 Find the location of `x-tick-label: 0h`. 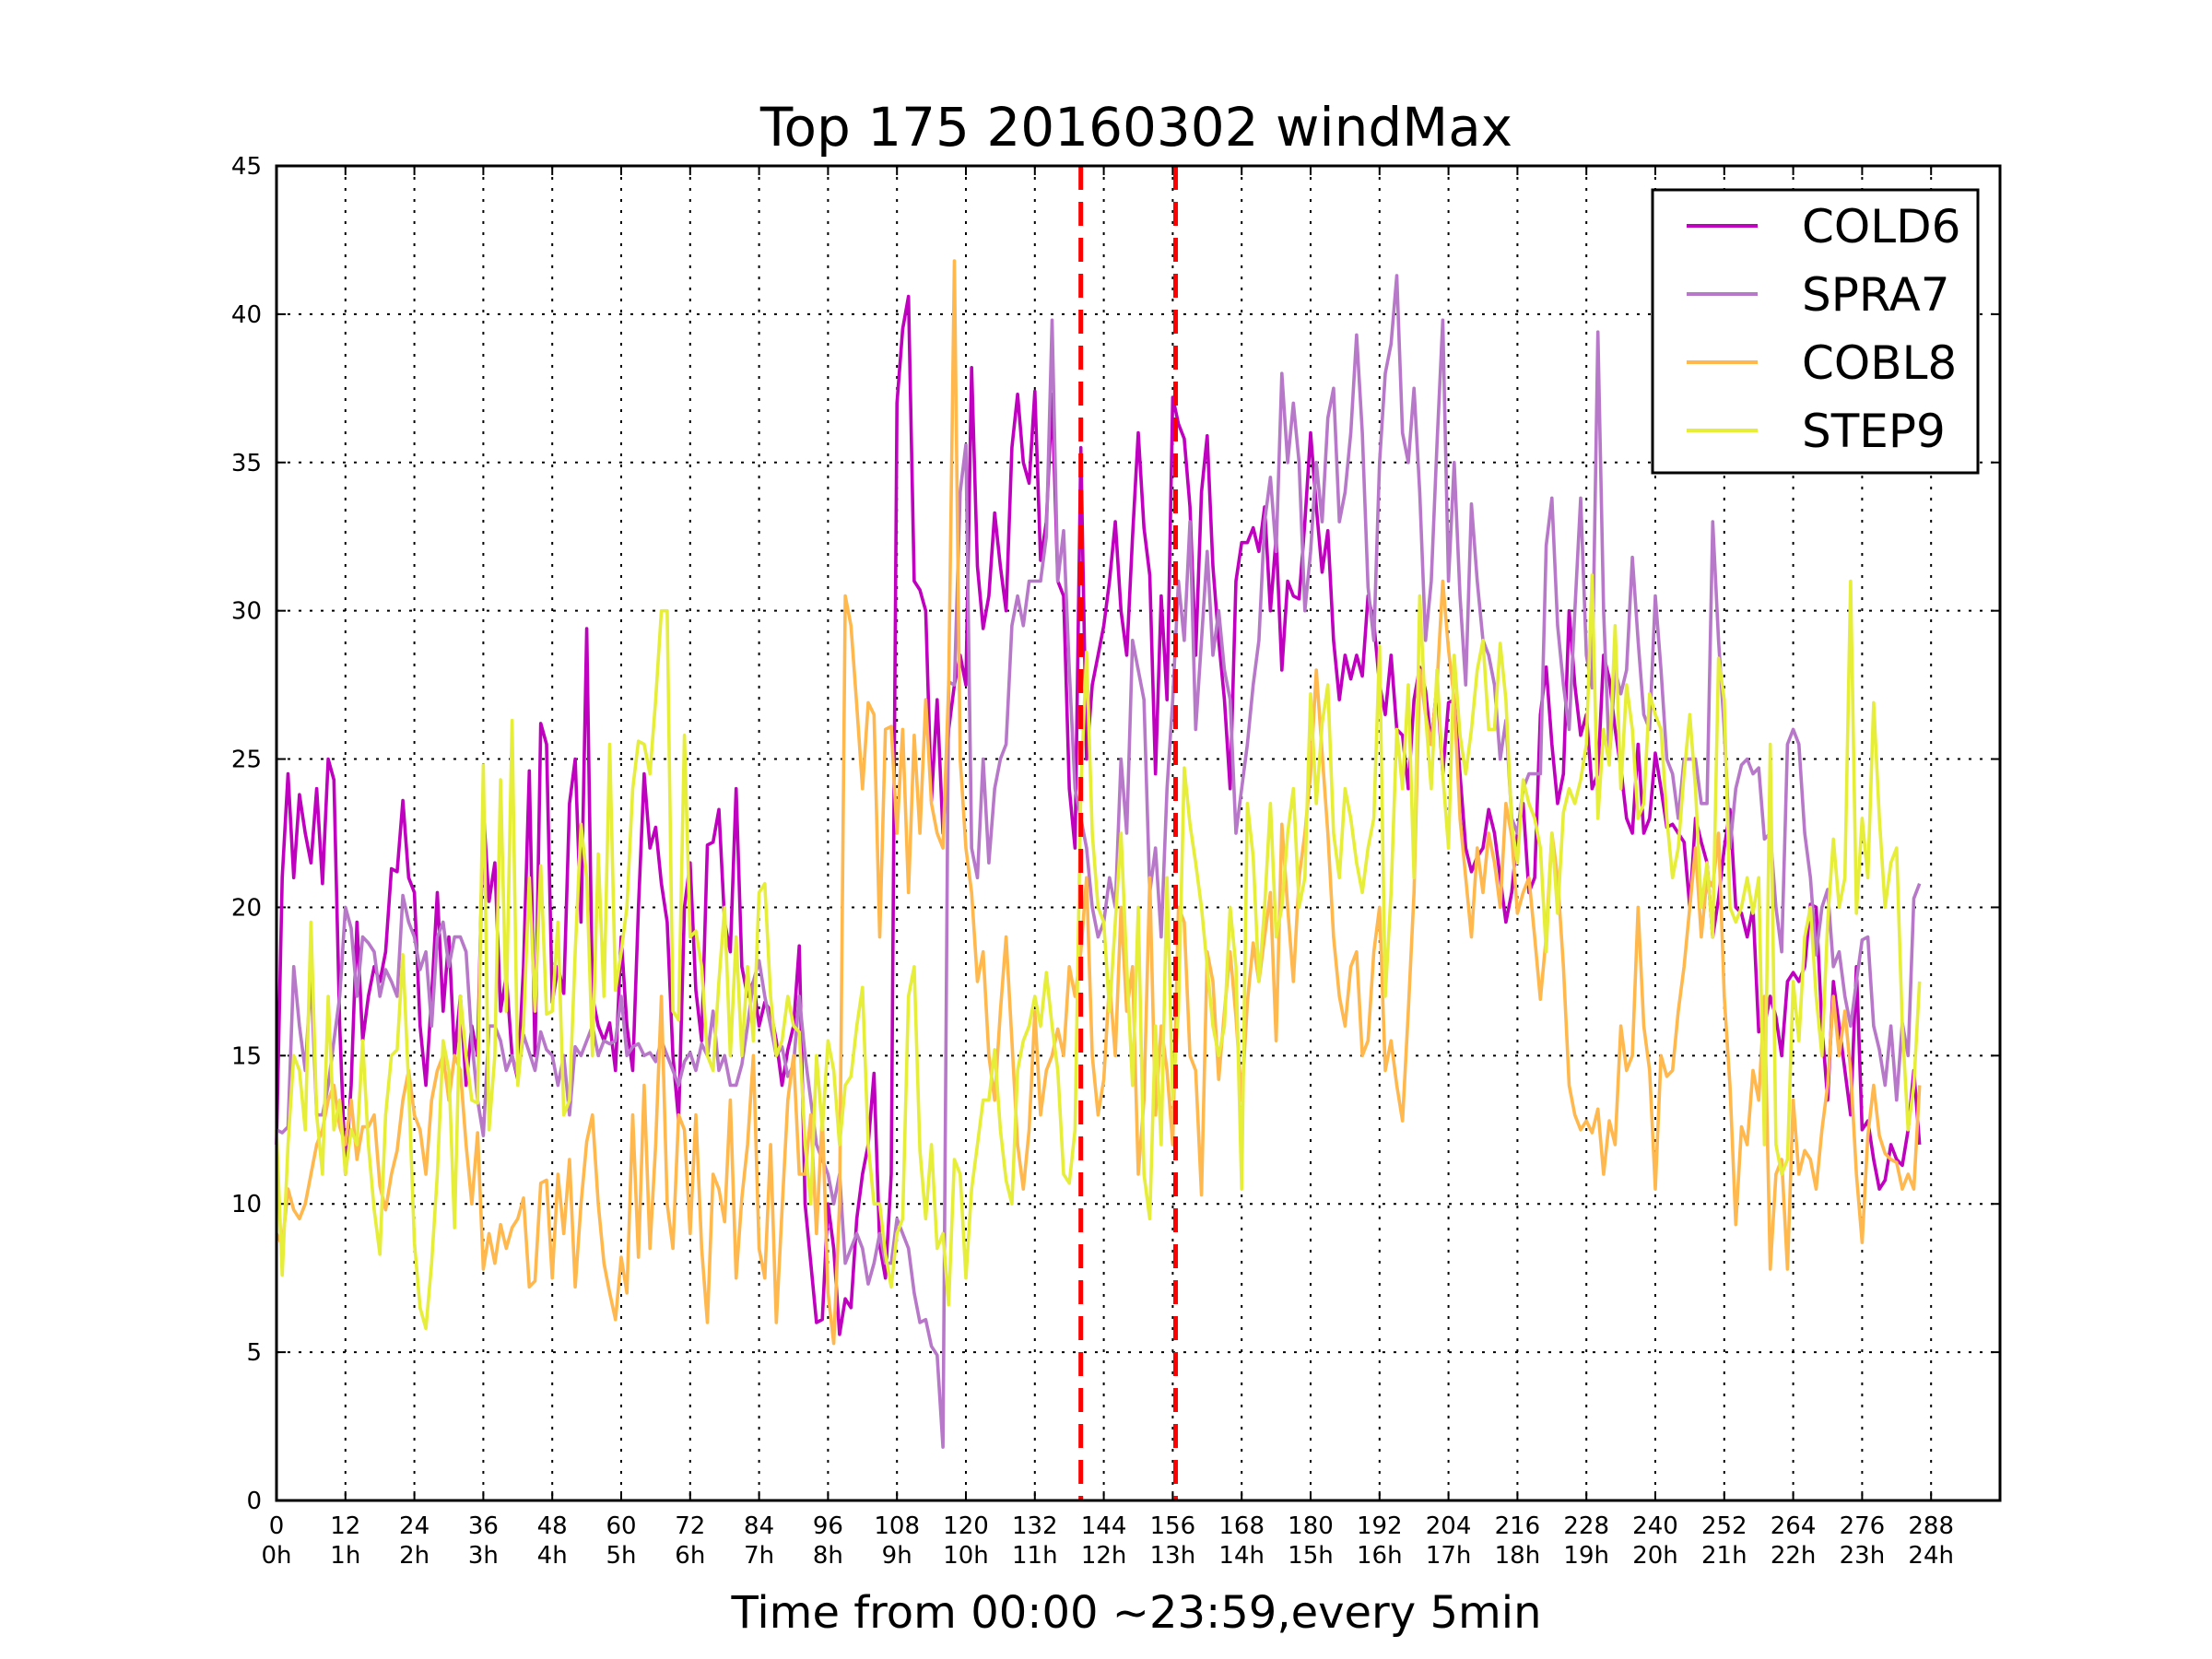

x-tick-label: 0h is located at coordinates (276, 1556).